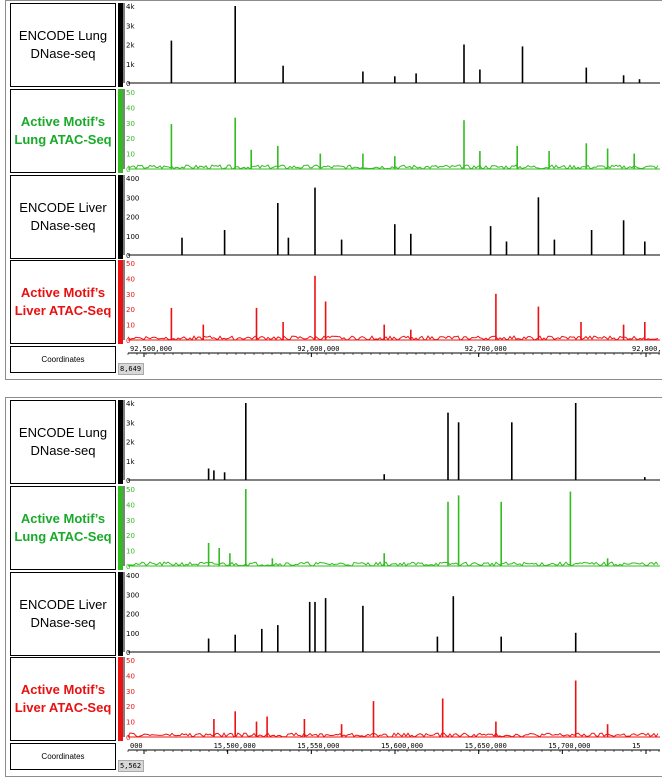 Image resolution: width=662 pixels, height=779 pixels. Describe the element at coordinates (63, 207) in the screenshot. I see `label-line: ENCODE Liver` at that location.